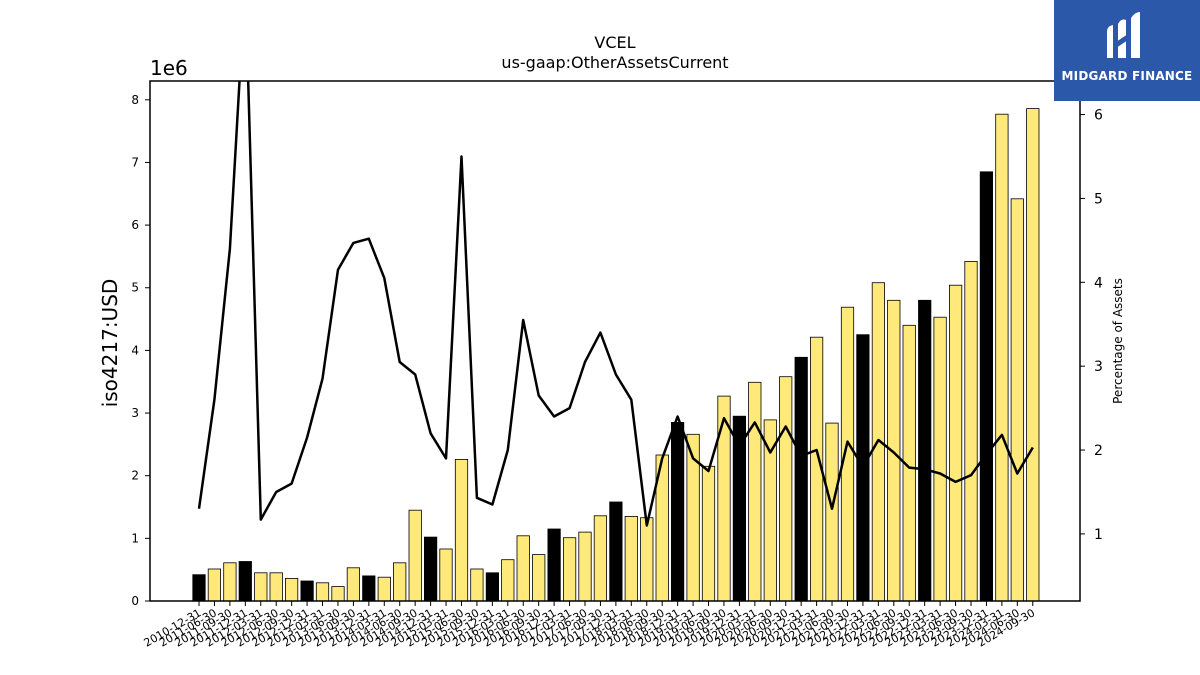 This screenshot has width=1200, height=675. Describe the element at coordinates (135, 225) in the screenshot. I see `y-tick-label: 6` at that location.